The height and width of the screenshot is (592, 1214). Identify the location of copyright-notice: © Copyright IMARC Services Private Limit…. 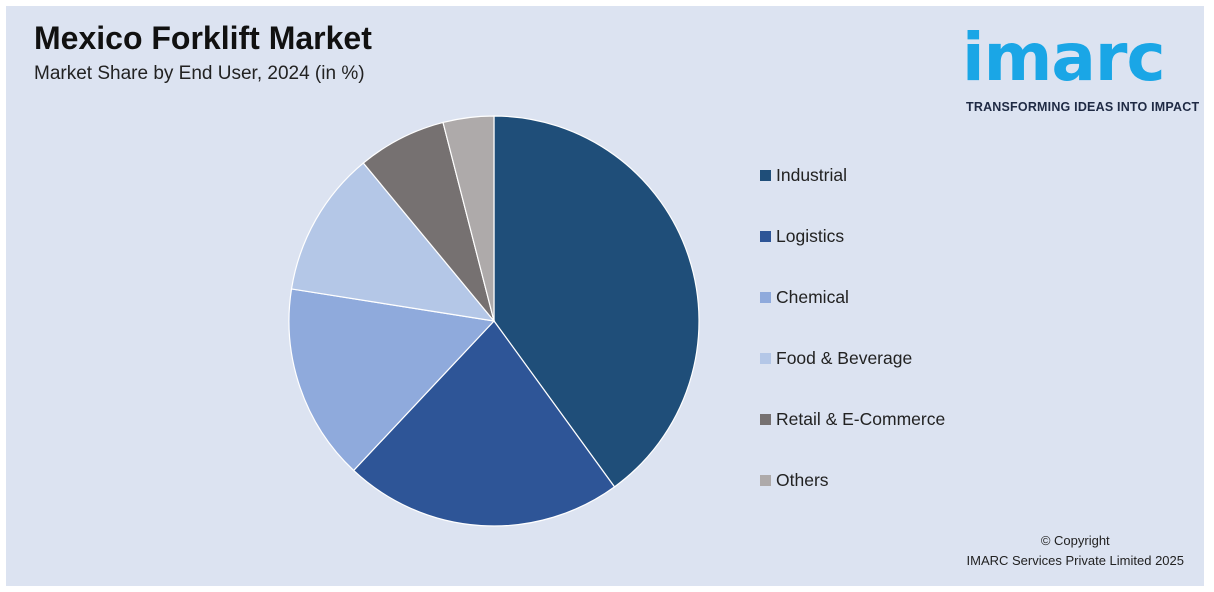
(1075, 551).